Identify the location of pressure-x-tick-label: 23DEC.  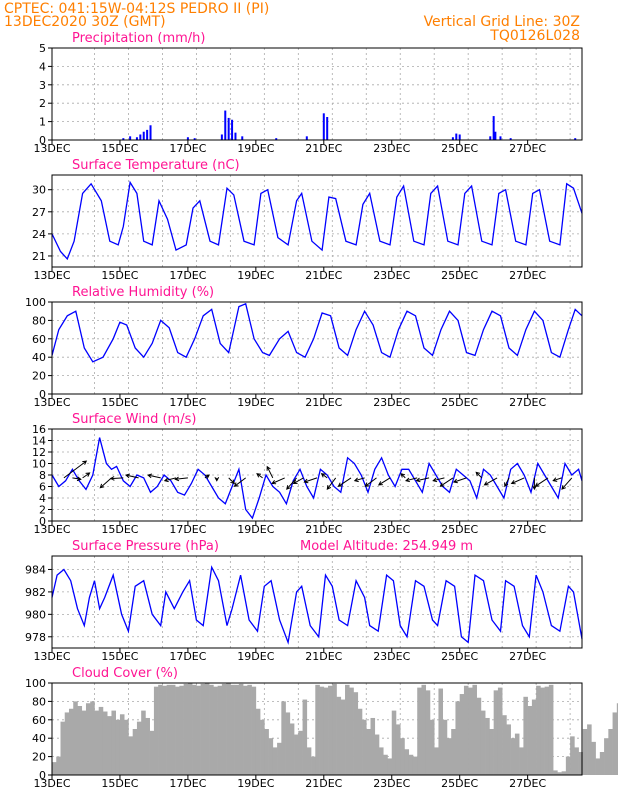
(391, 656).